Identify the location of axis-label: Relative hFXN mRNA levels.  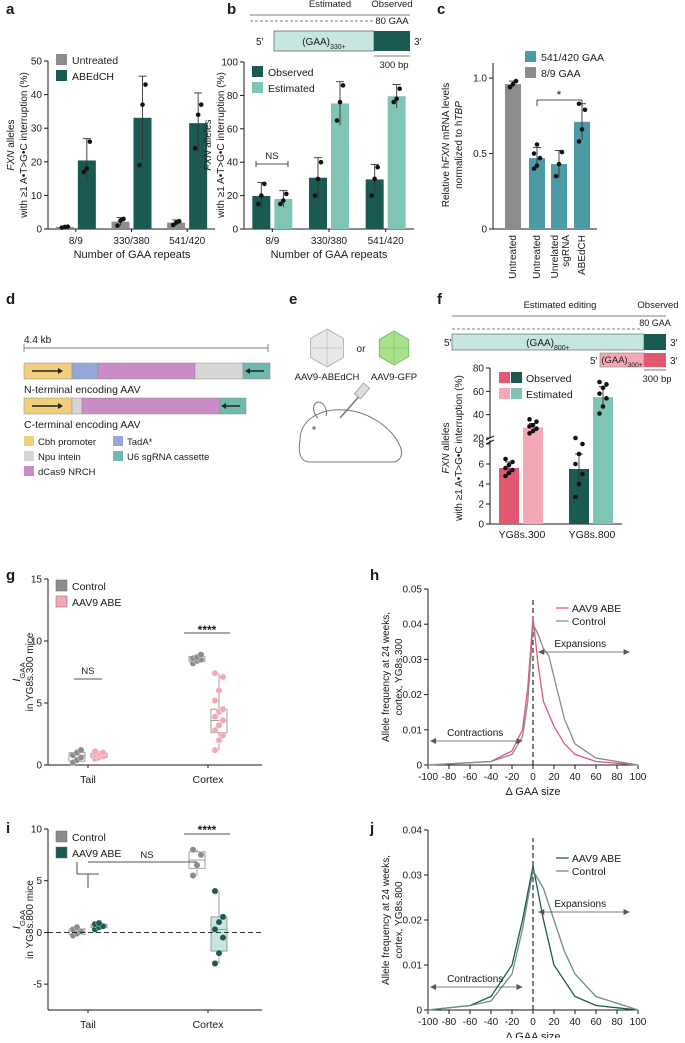
(446, 145).